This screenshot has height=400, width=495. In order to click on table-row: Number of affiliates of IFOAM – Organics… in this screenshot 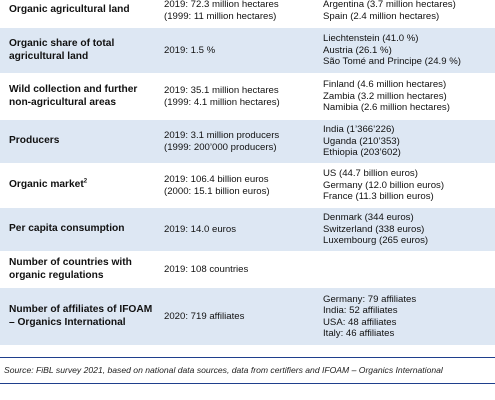, I will do `click(247, 317)`.